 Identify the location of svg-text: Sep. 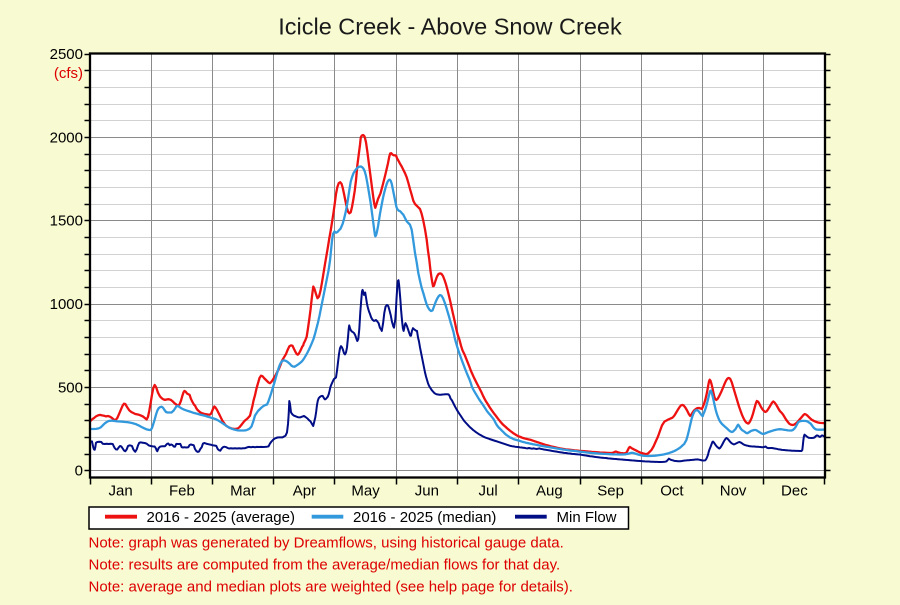
(610, 491).